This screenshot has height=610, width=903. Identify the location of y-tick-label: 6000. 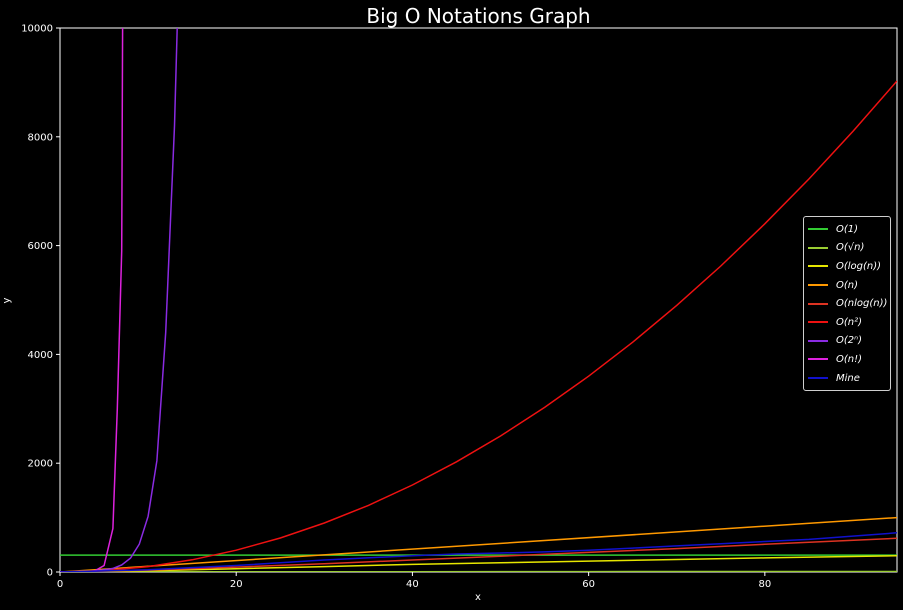
(40, 246).